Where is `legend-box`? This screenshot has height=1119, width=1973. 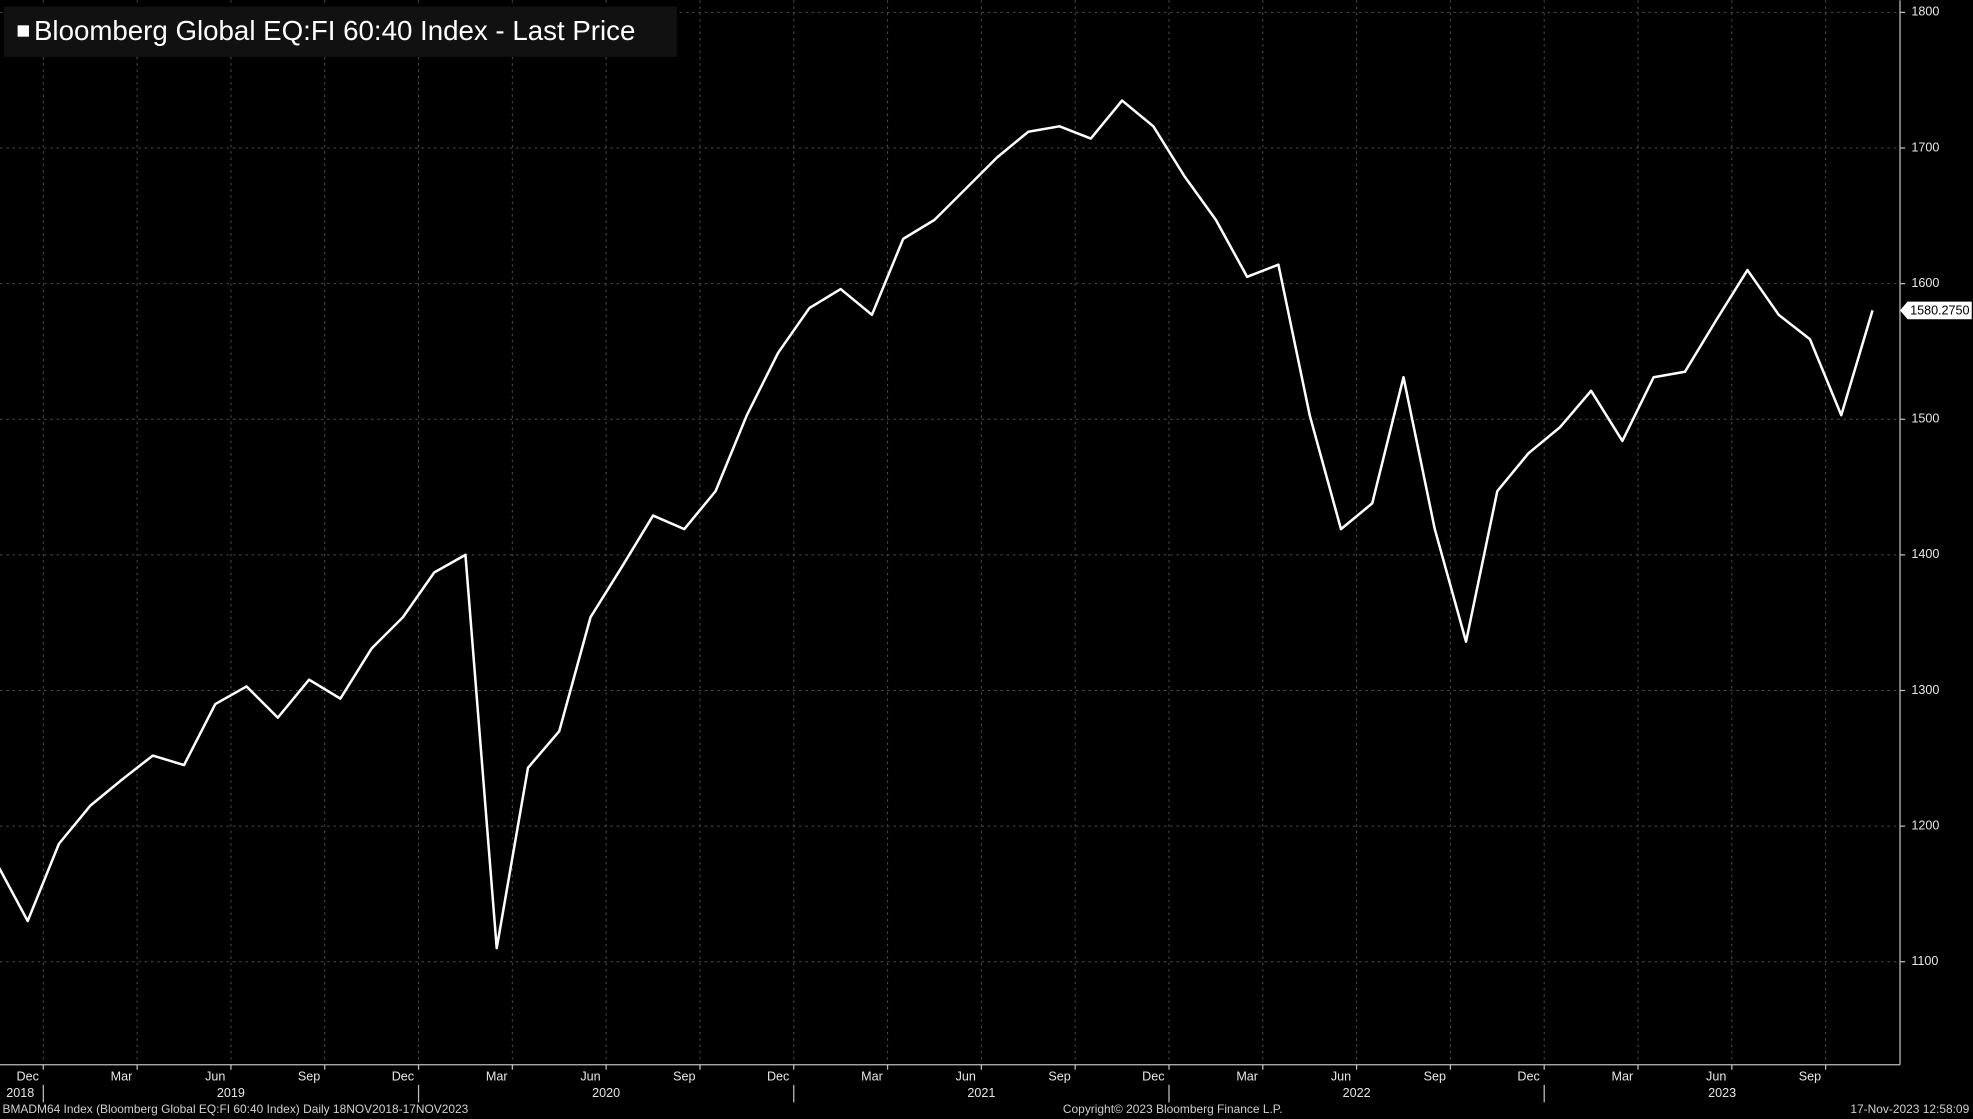
legend-box is located at coordinates (340, 31).